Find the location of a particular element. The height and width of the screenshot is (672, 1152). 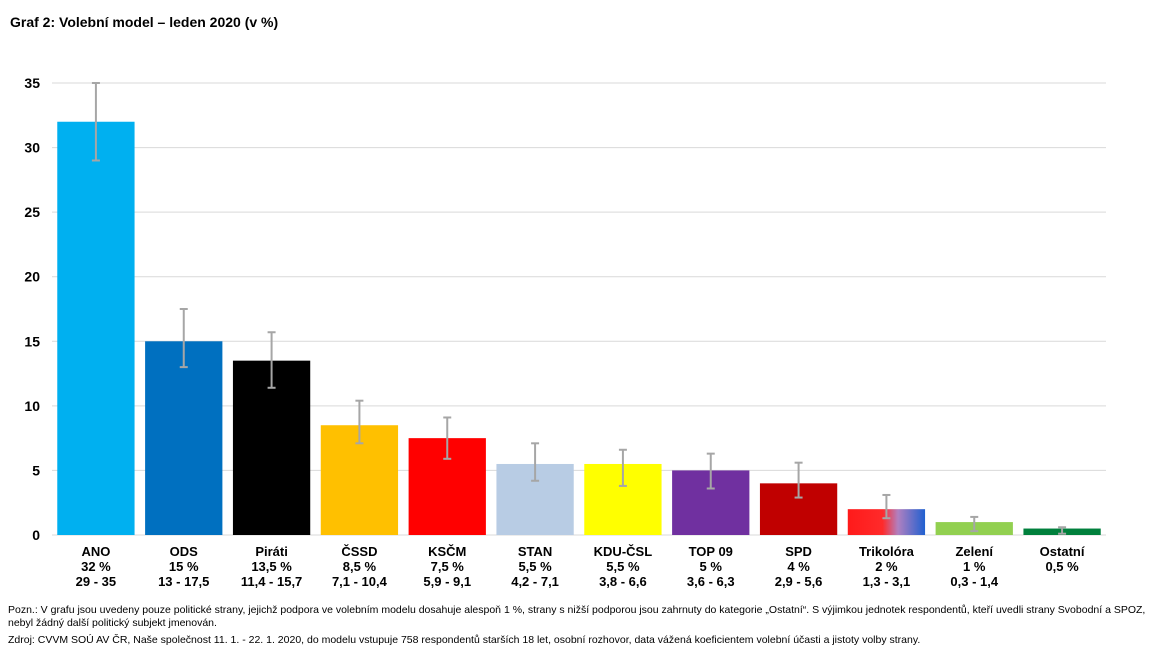

value-label: 1 % is located at coordinates (974, 566).